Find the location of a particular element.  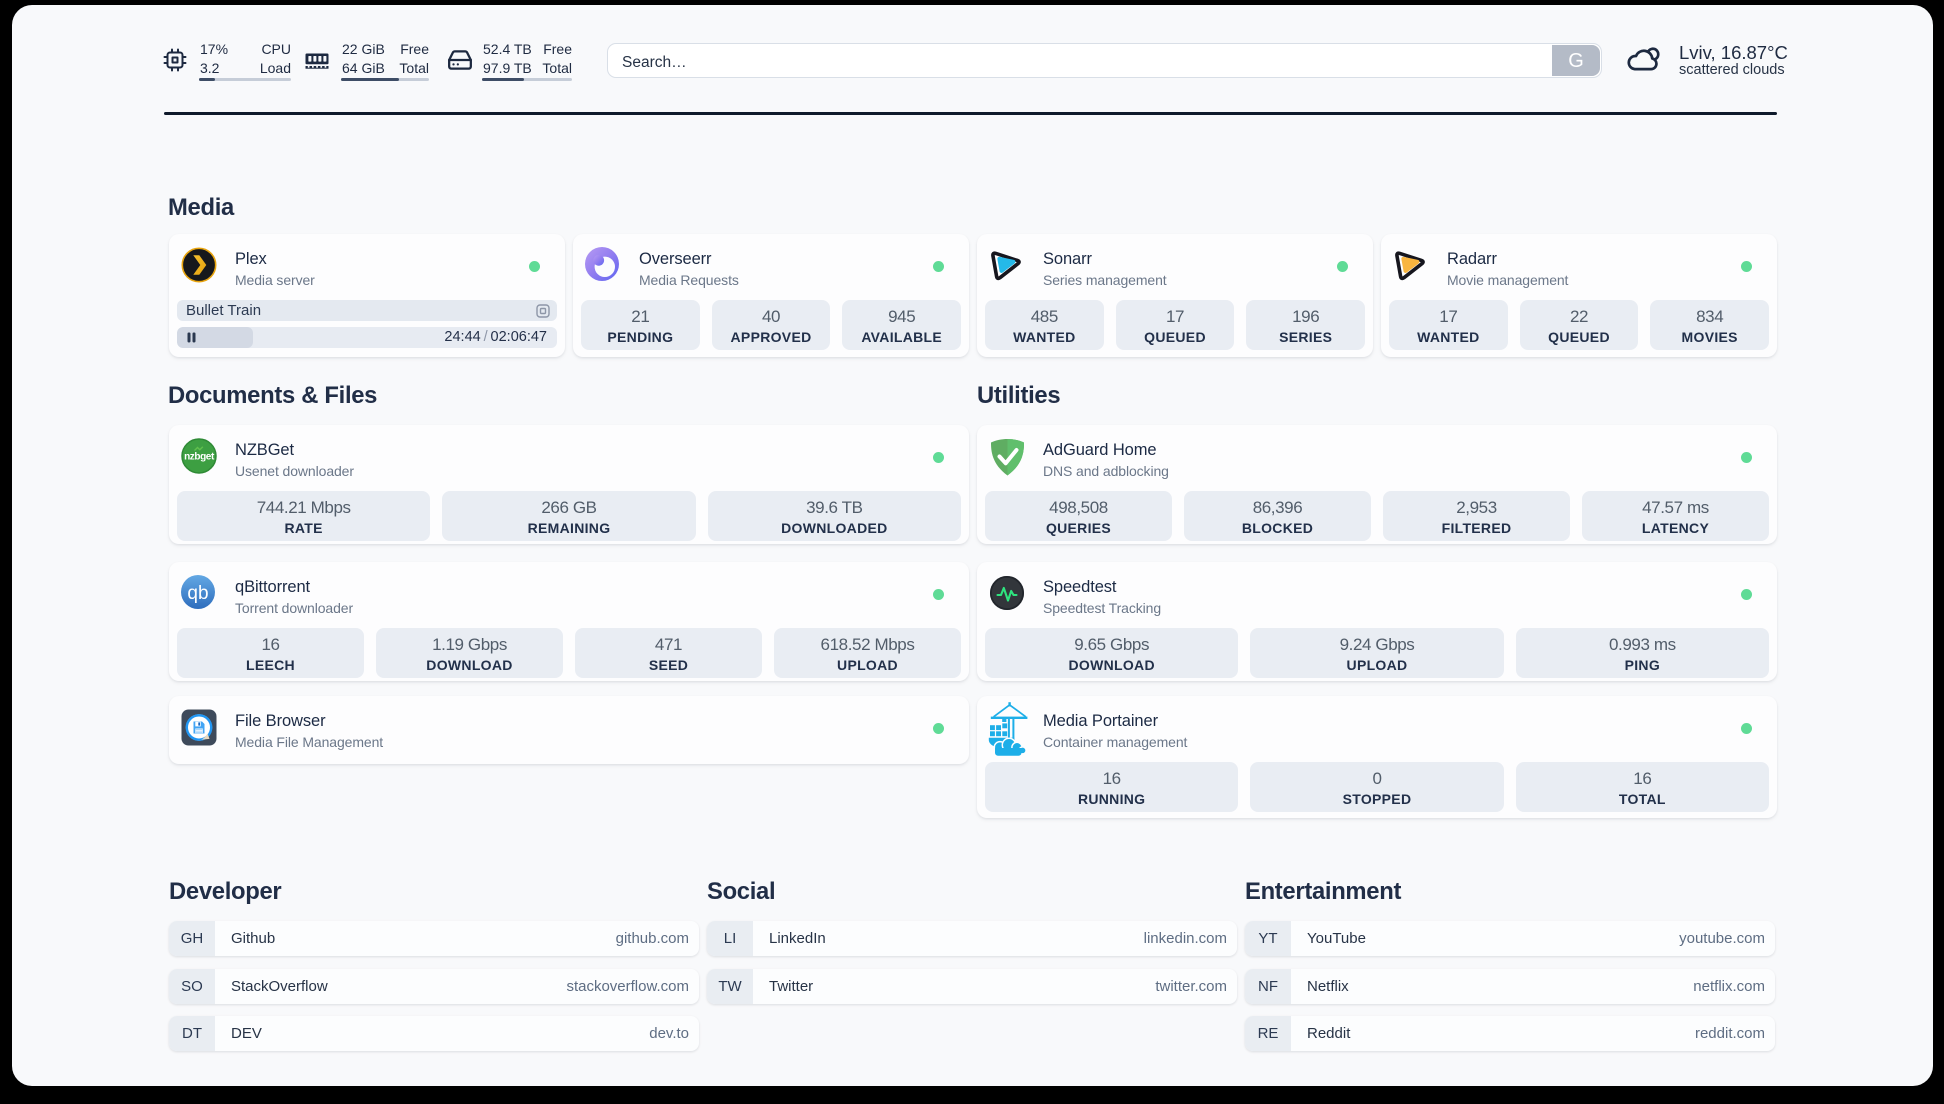

svg-text: qb is located at coordinates (197, 593).